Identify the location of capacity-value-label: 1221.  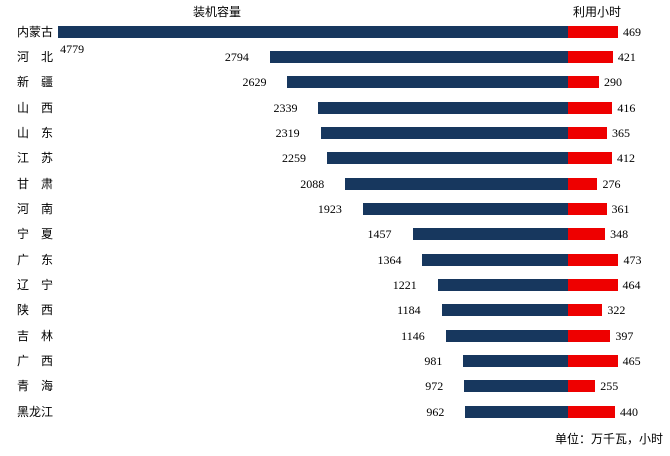
(404, 285).